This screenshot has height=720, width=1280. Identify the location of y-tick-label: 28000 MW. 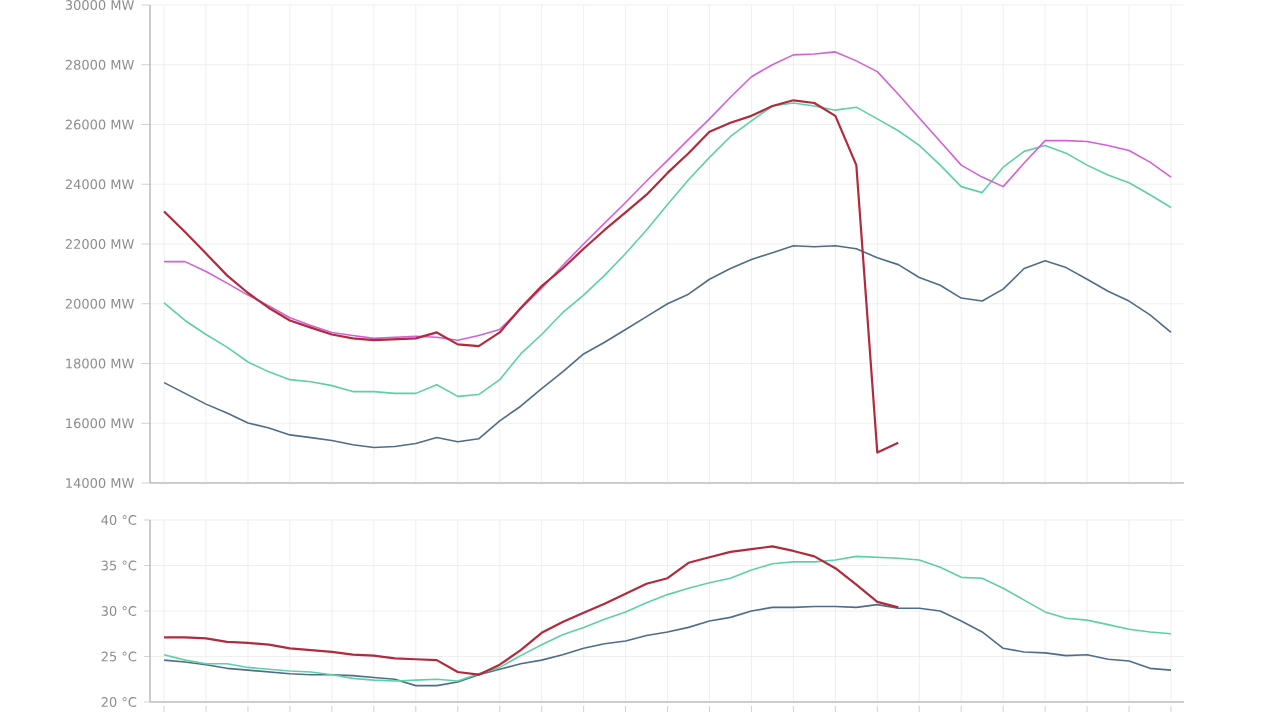
(99, 64).